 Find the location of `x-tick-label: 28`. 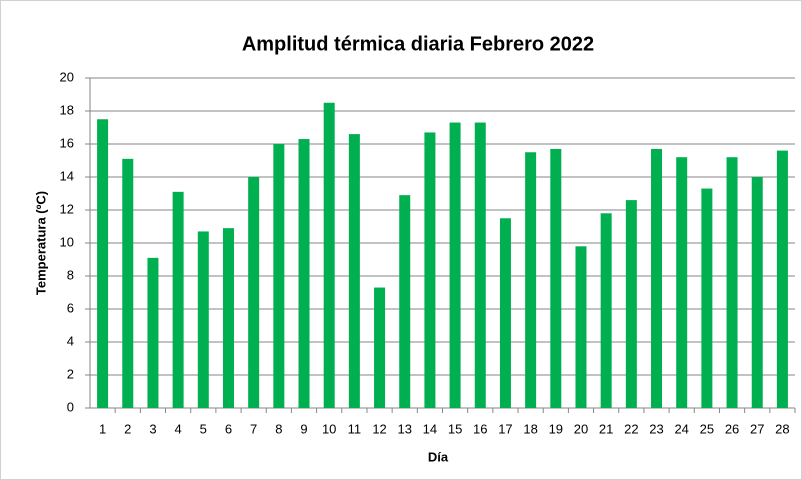

x-tick-label: 28 is located at coordinates (782, 428).